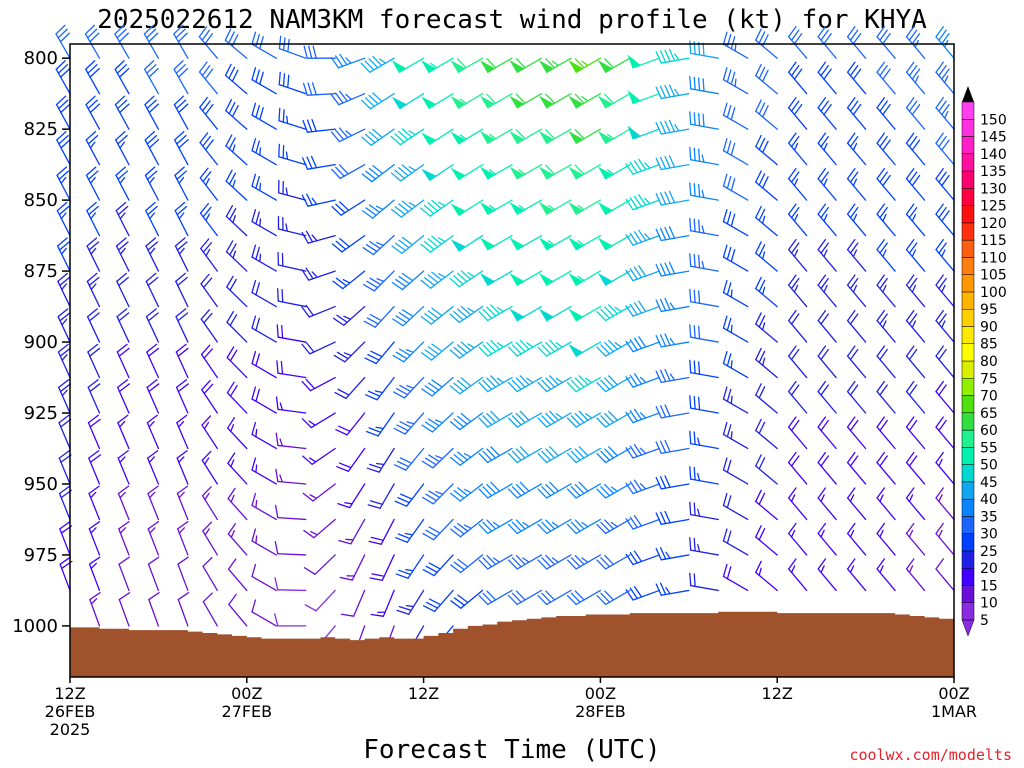 Image resolution: width=1024 pixels, height=768 pixels. What do you see at coordinates (183, 577) in the screenshot?
I see `barb-shaft` at bounding box center [183, 577].